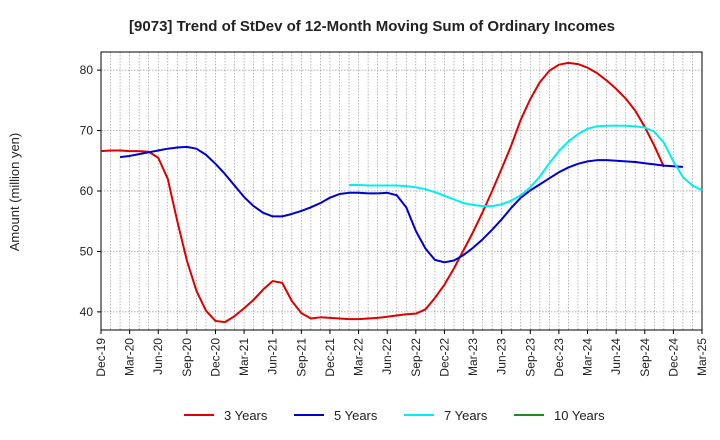  Describe the element at coordinates (356, 415) in the screenshot. I see `legend-label-5-years: 5 Years` at that location.